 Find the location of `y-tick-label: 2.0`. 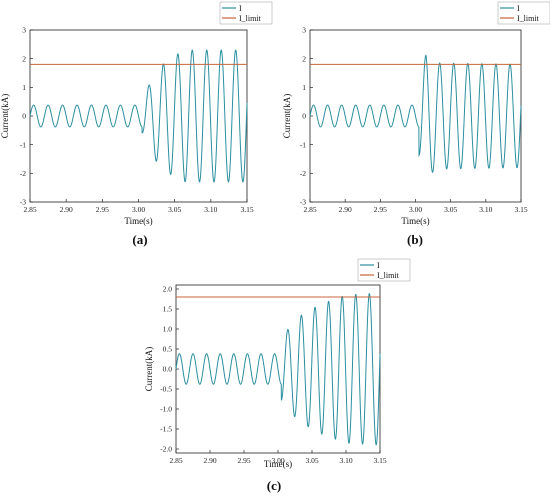

y-tick-label: 2.0 is located at coordinates (168, 289).